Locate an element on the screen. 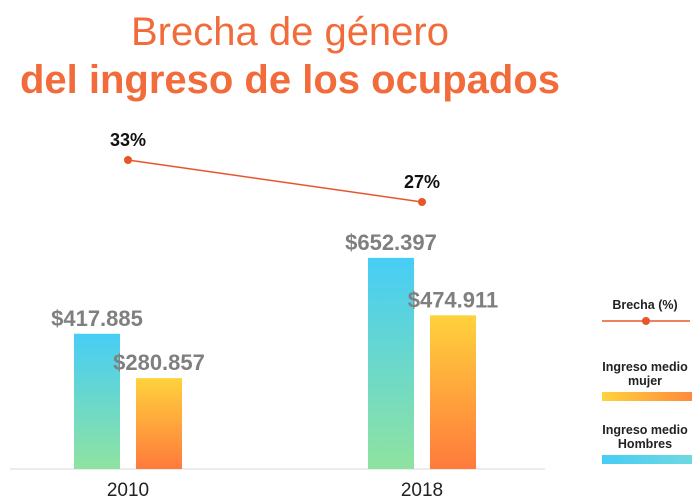 The image size is (700, 499). brecha-line is located at coordinates (275, 181).